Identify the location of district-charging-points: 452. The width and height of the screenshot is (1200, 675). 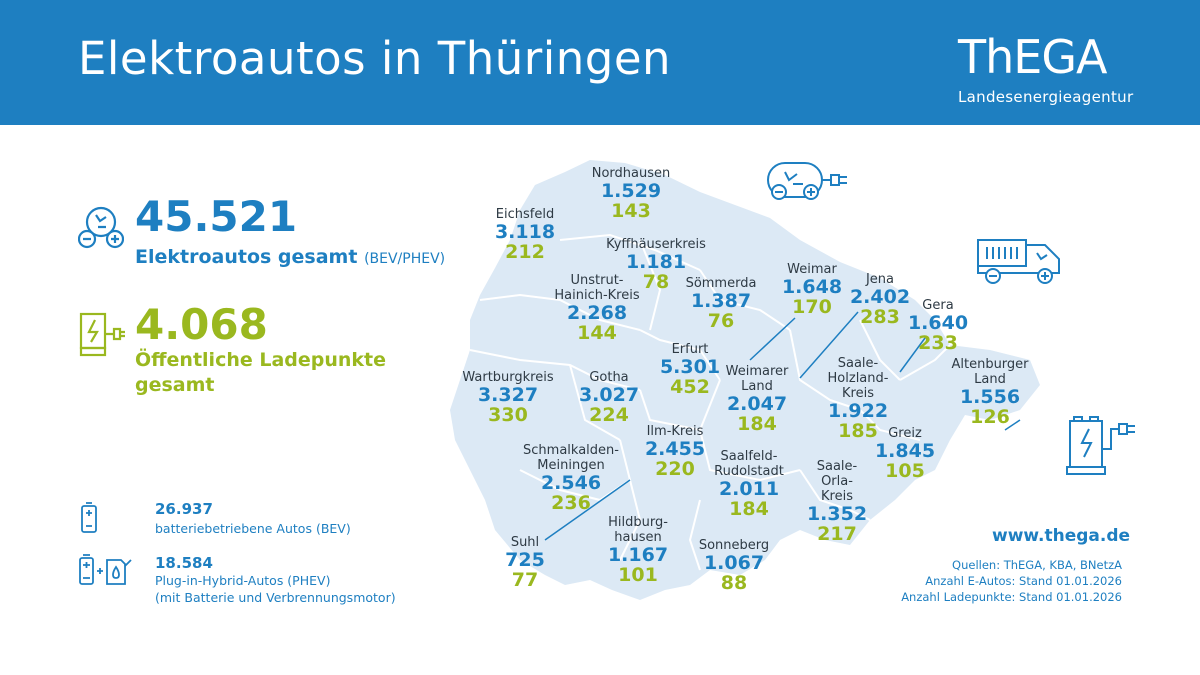
(690, 387).